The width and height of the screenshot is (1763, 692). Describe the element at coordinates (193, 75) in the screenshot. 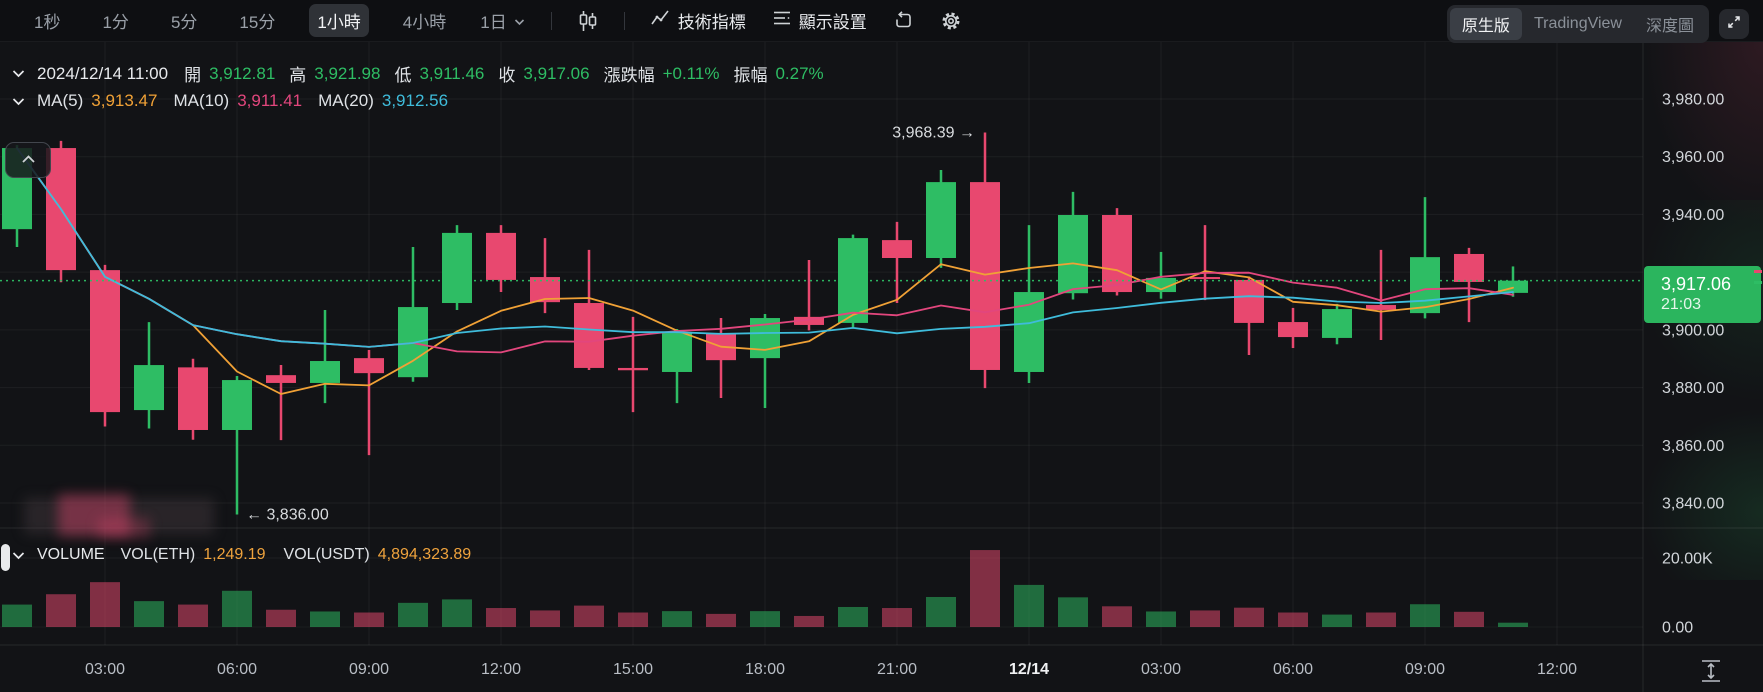

I see `open-label: 開` at that location.